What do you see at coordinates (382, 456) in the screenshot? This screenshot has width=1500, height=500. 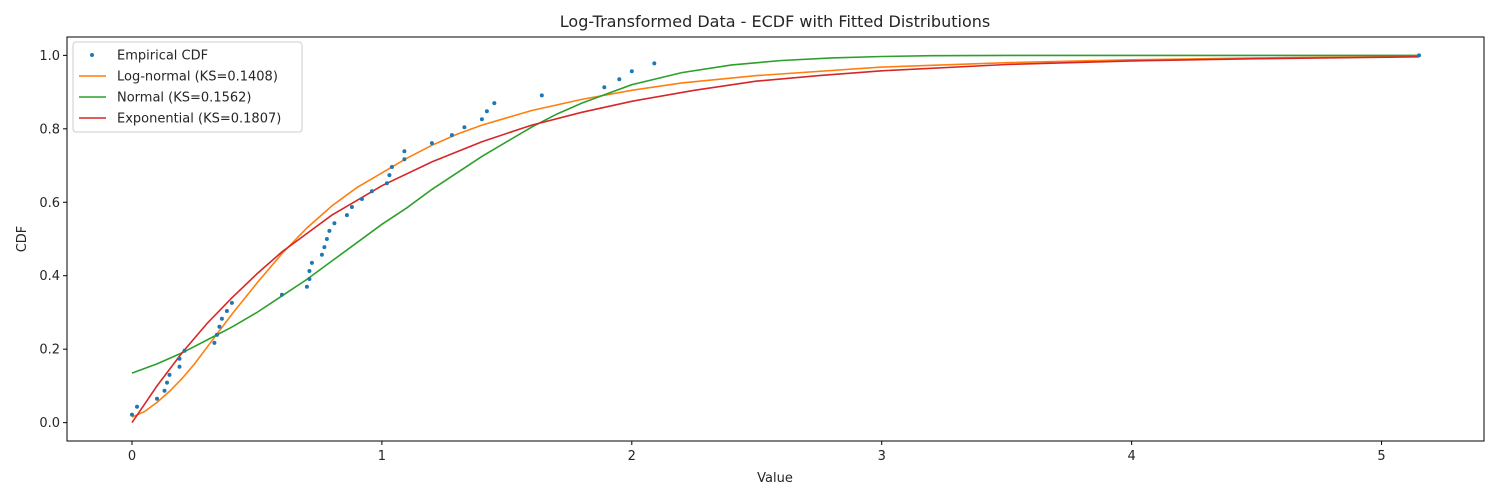 I see `x-tick-label: 1` at bounding box center [382, 456].